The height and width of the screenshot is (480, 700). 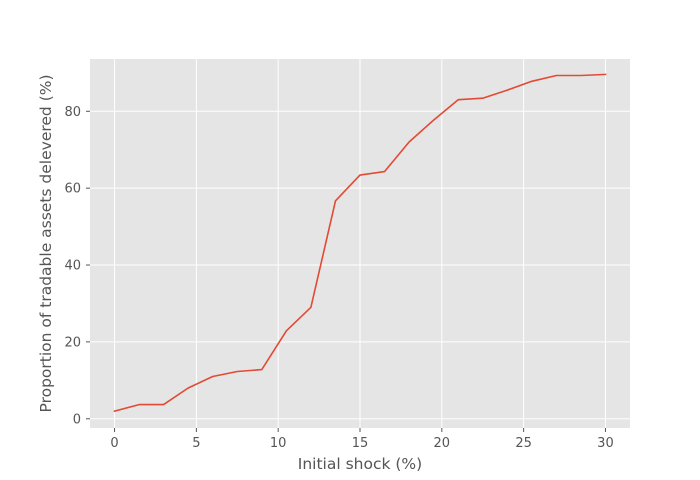 What do you see at coordinates (72, 266) in the screenshot?
I see `y-tick-label: 40` at bounding box center [72, 266].